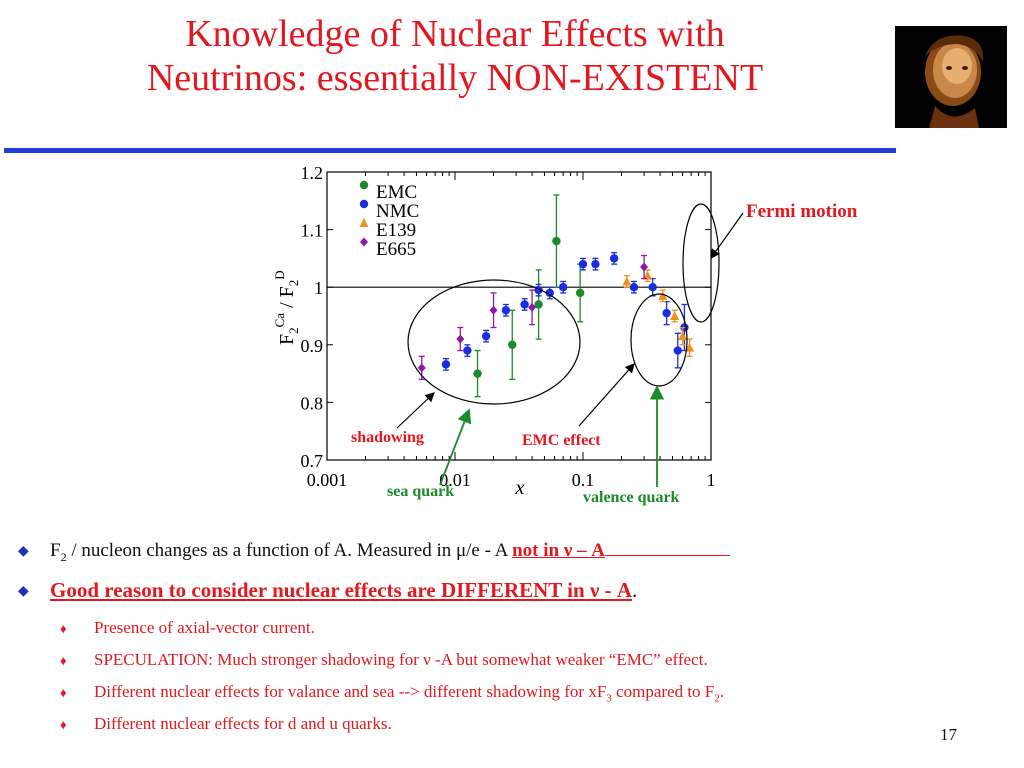 The height and width of the screenshot is (768, 1024). I want to click on sub-bullet-3-sub-1: 3, so click(609, 698).